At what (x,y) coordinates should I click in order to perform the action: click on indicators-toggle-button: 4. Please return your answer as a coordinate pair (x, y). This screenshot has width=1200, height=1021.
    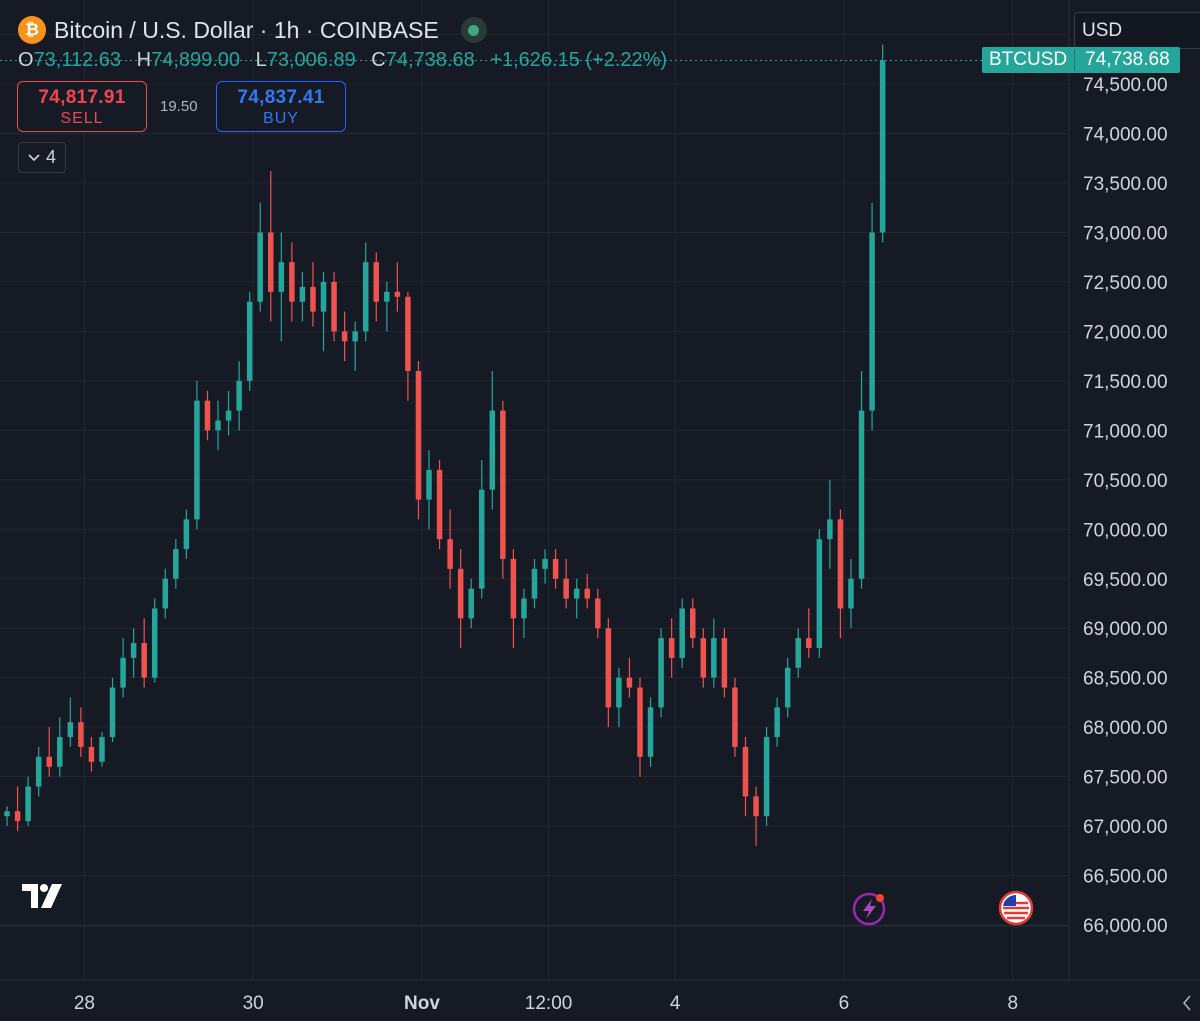
    Looking at the image, I should click on (42, 157).